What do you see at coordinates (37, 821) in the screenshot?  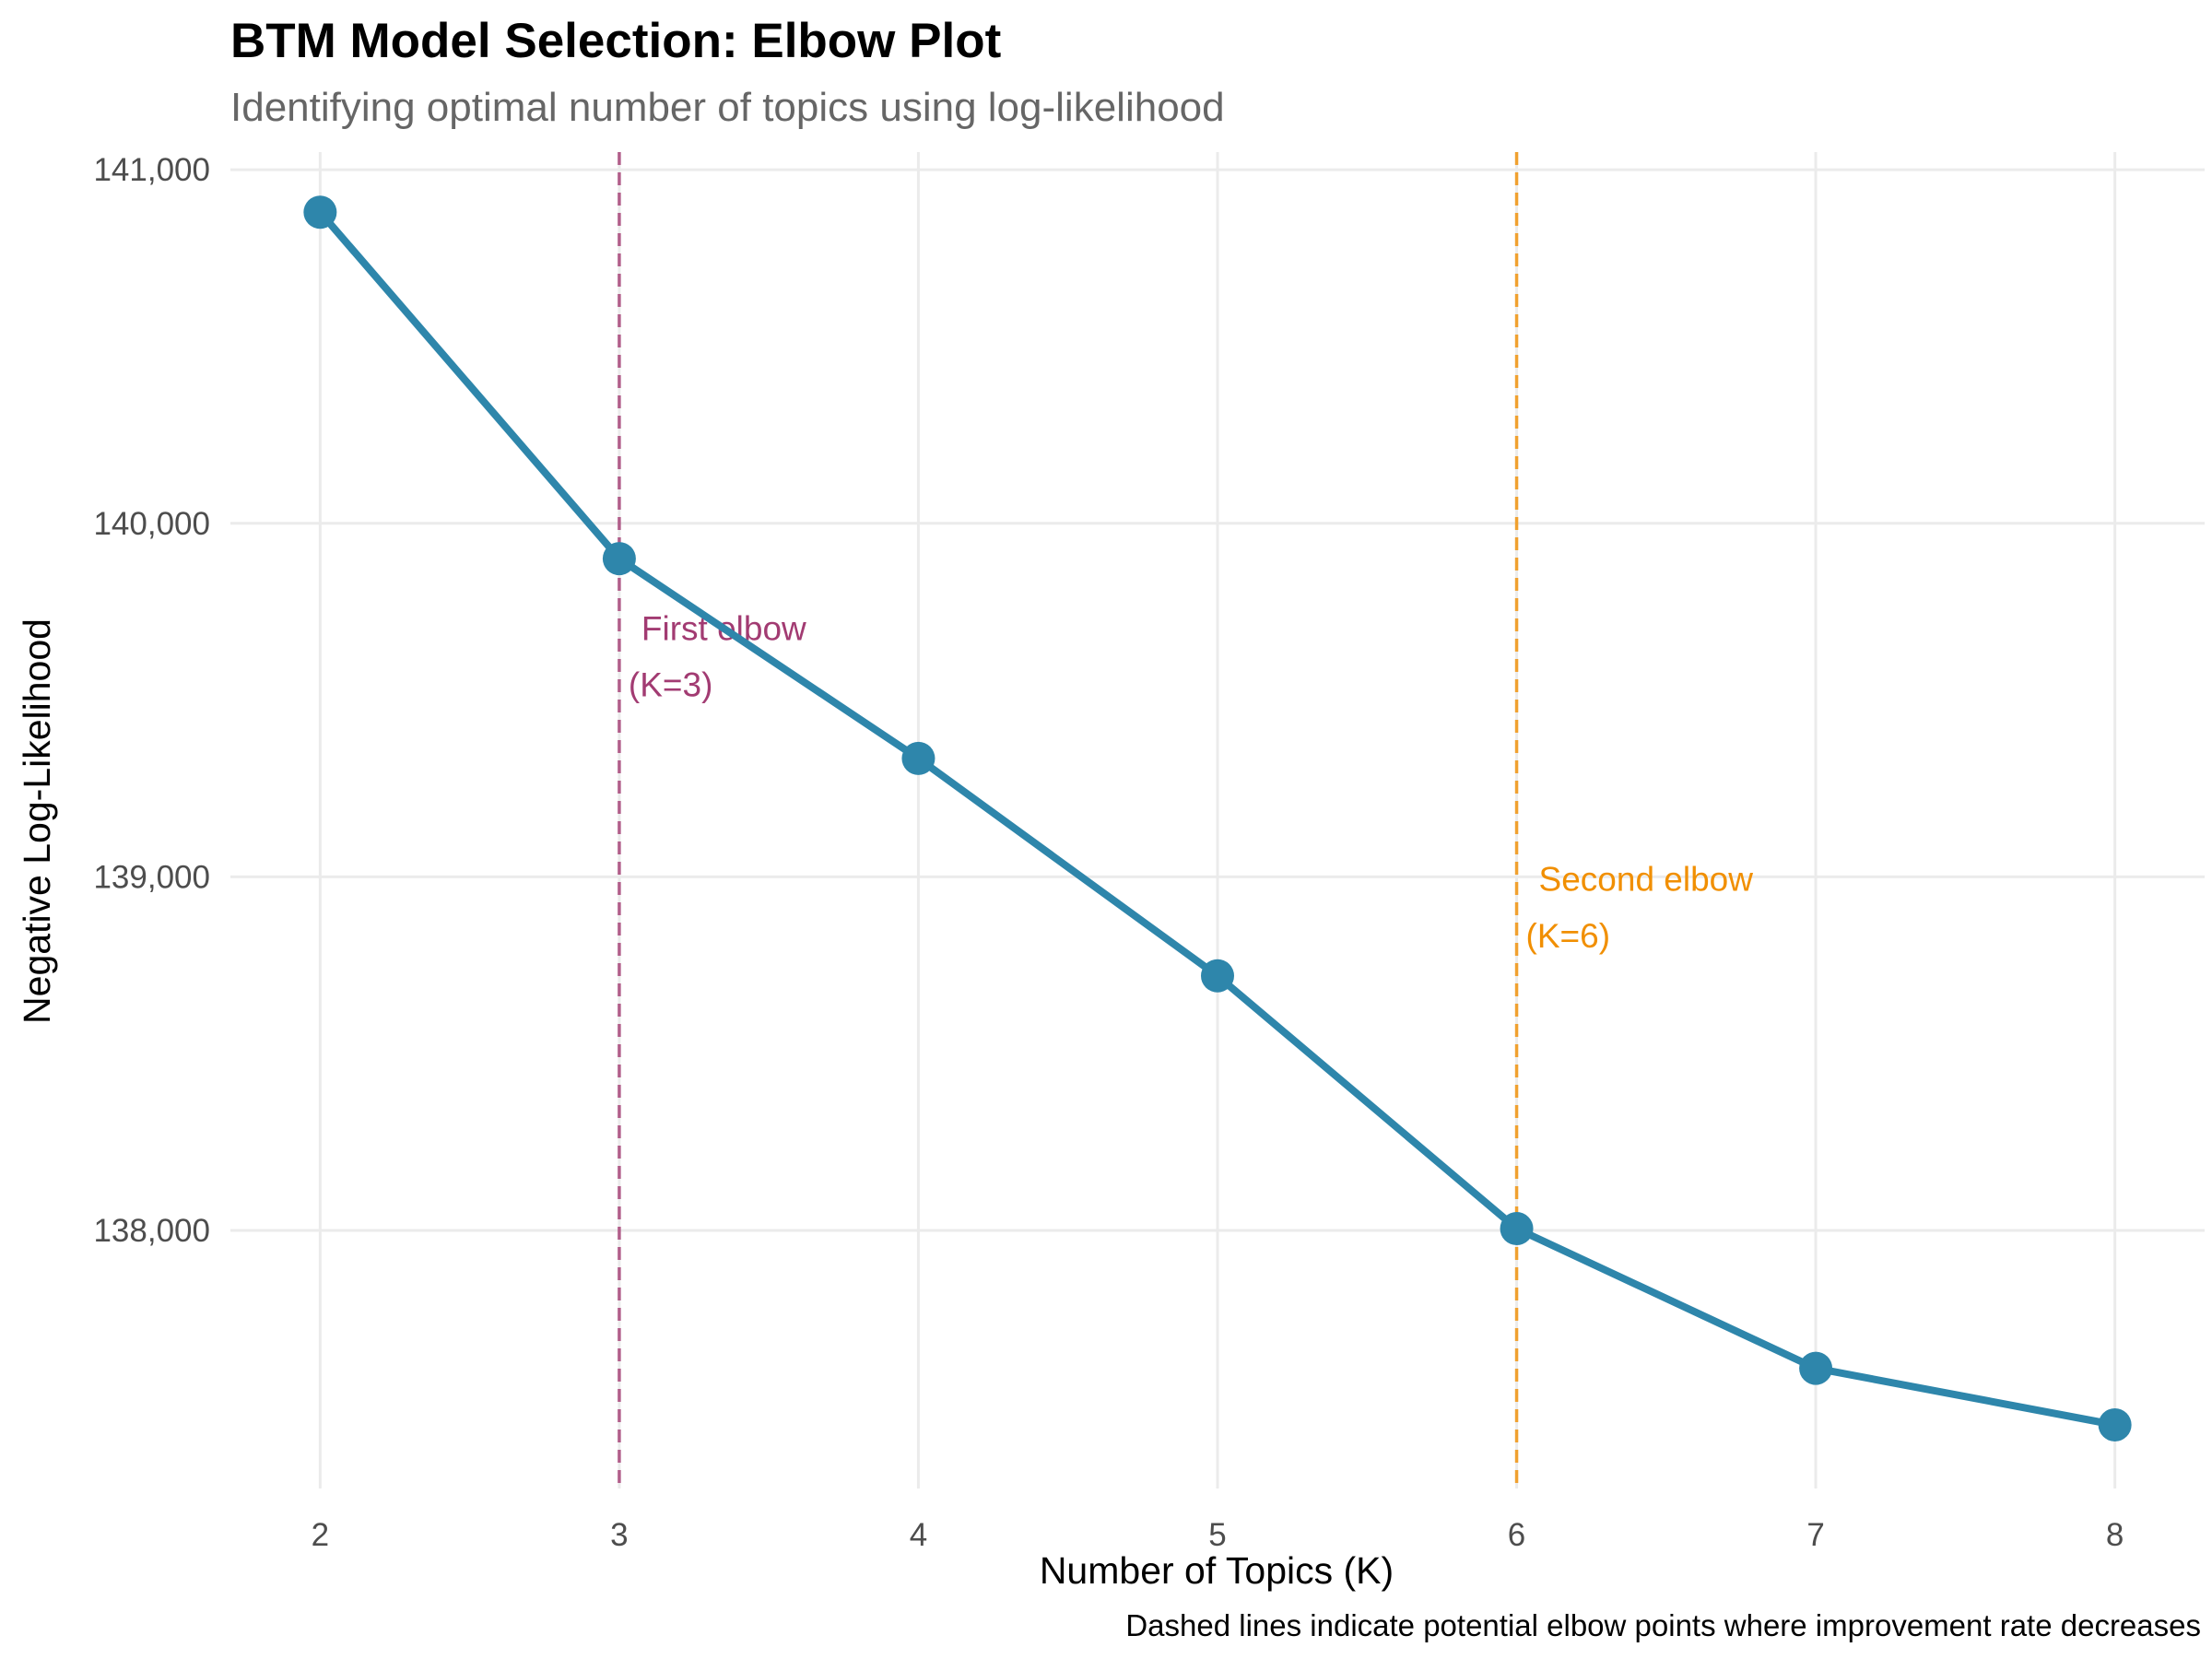 I see `y-axis-title: Negative Log-Likelihood` at bounding box center [37, 821].